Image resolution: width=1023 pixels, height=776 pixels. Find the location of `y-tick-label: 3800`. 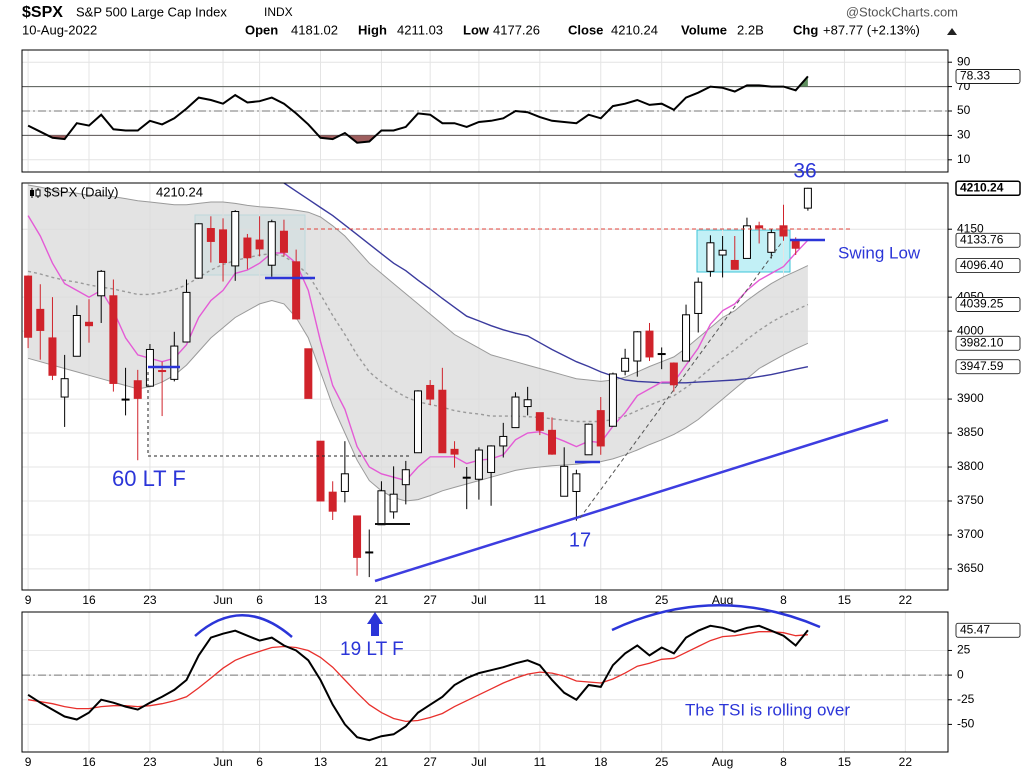

y-tick-label: 3800 is located at coordinates (970, 466).